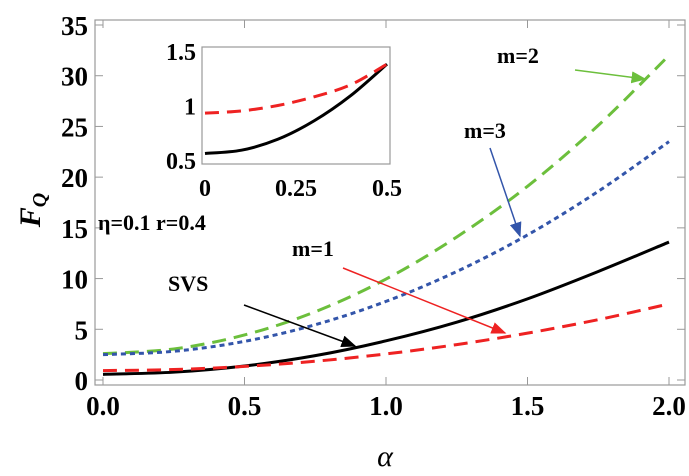  I want to click on x-tick-label: 0.0, so click(103, 406).